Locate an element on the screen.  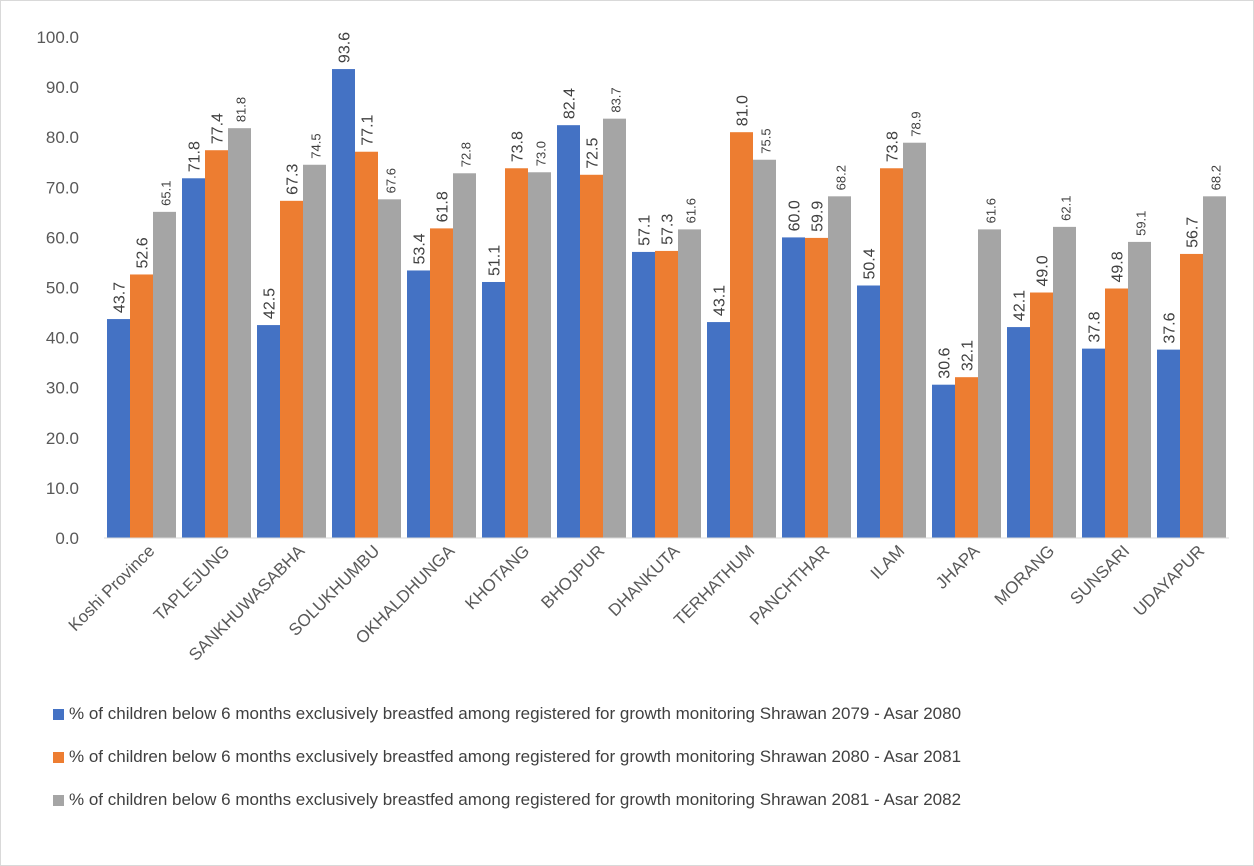
data-label-series-2: 49.8 is located at coordinates (1118, 266).